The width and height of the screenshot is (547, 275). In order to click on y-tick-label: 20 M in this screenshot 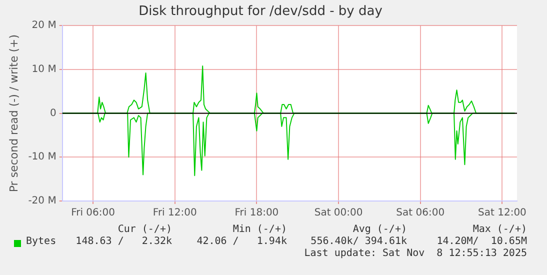, I will do `click(44, 26)`.